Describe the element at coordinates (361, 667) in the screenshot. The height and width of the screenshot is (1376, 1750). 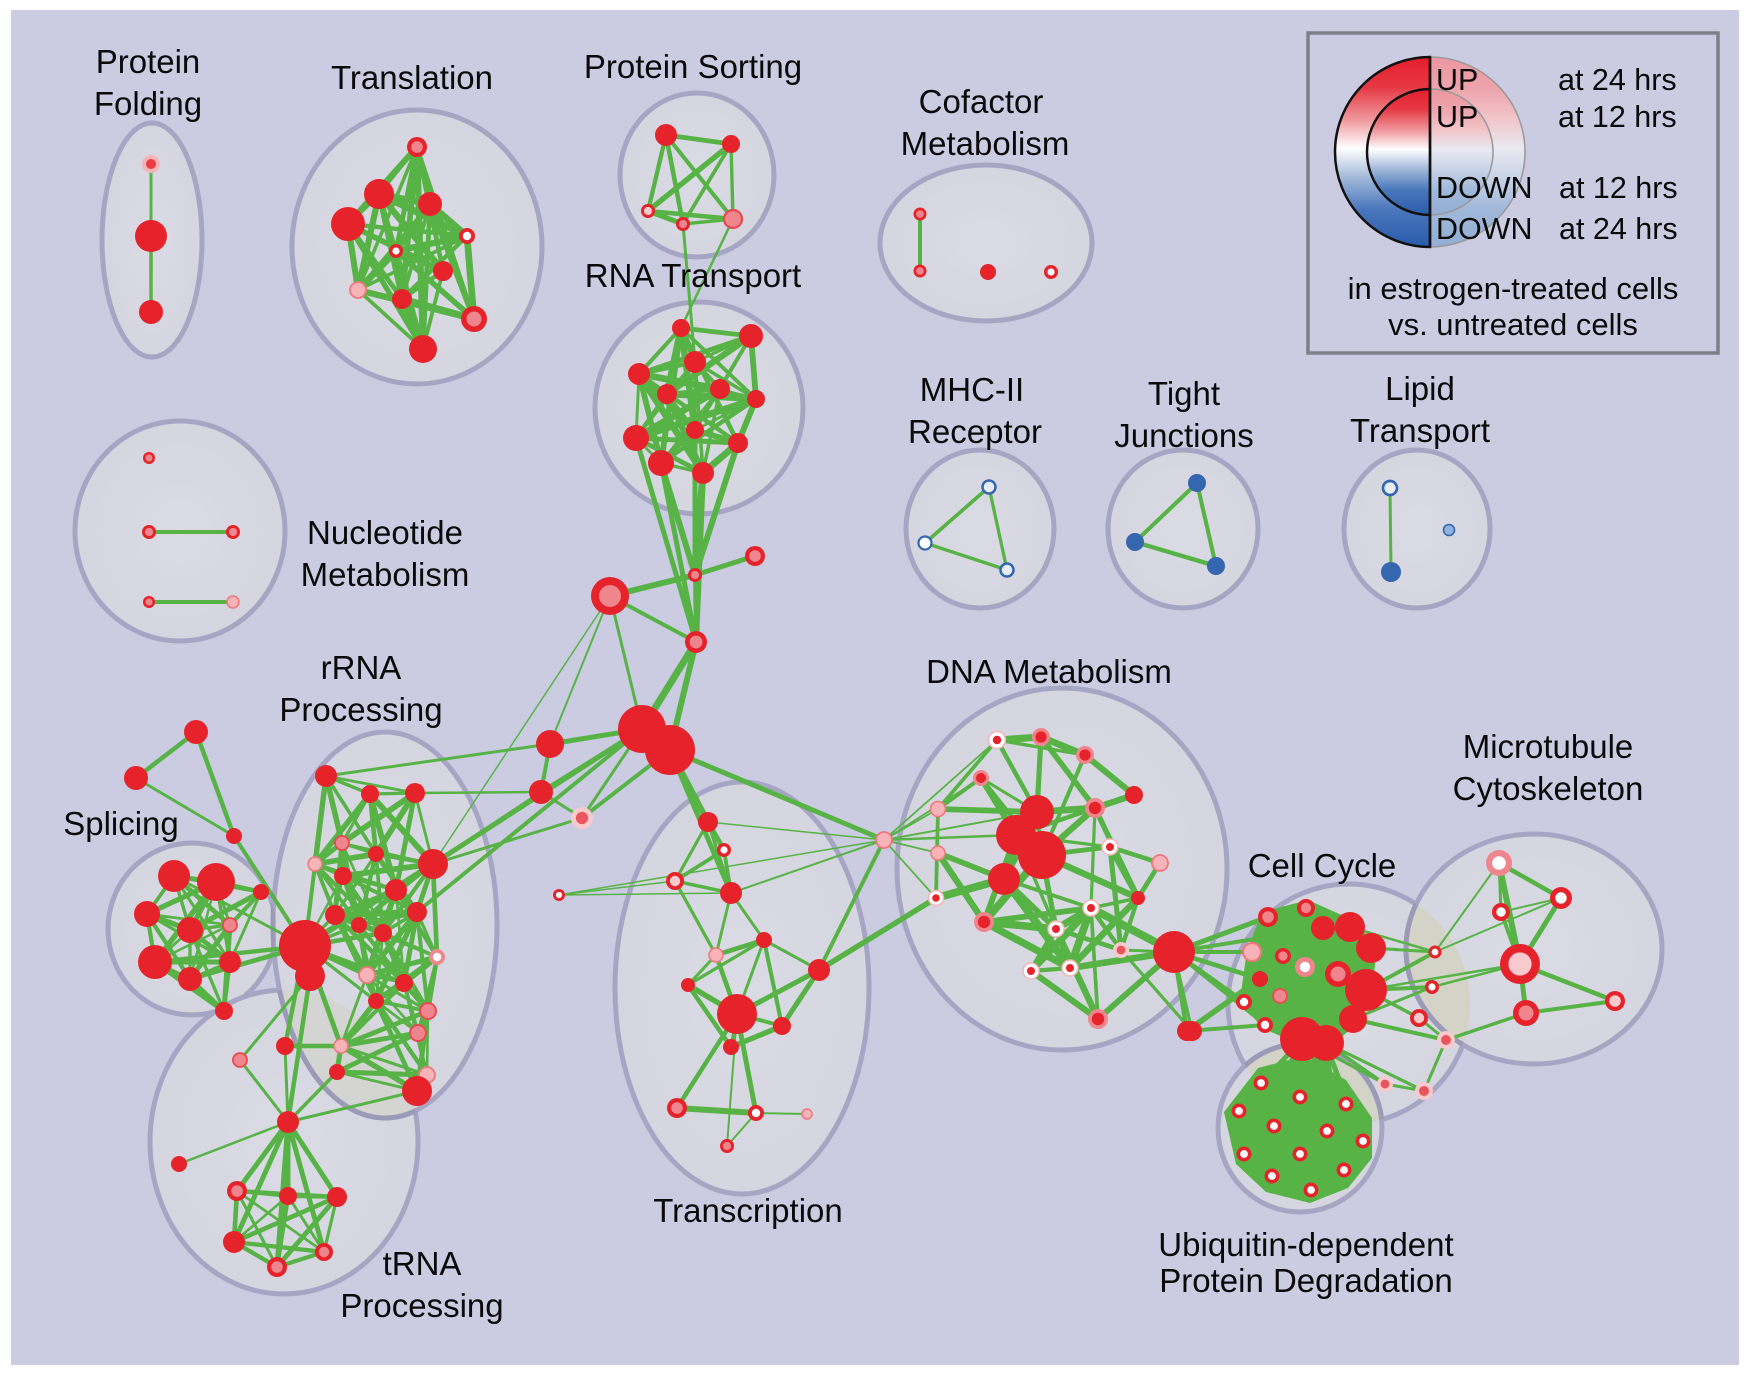
I see `svg-text: rRNA` at that location.